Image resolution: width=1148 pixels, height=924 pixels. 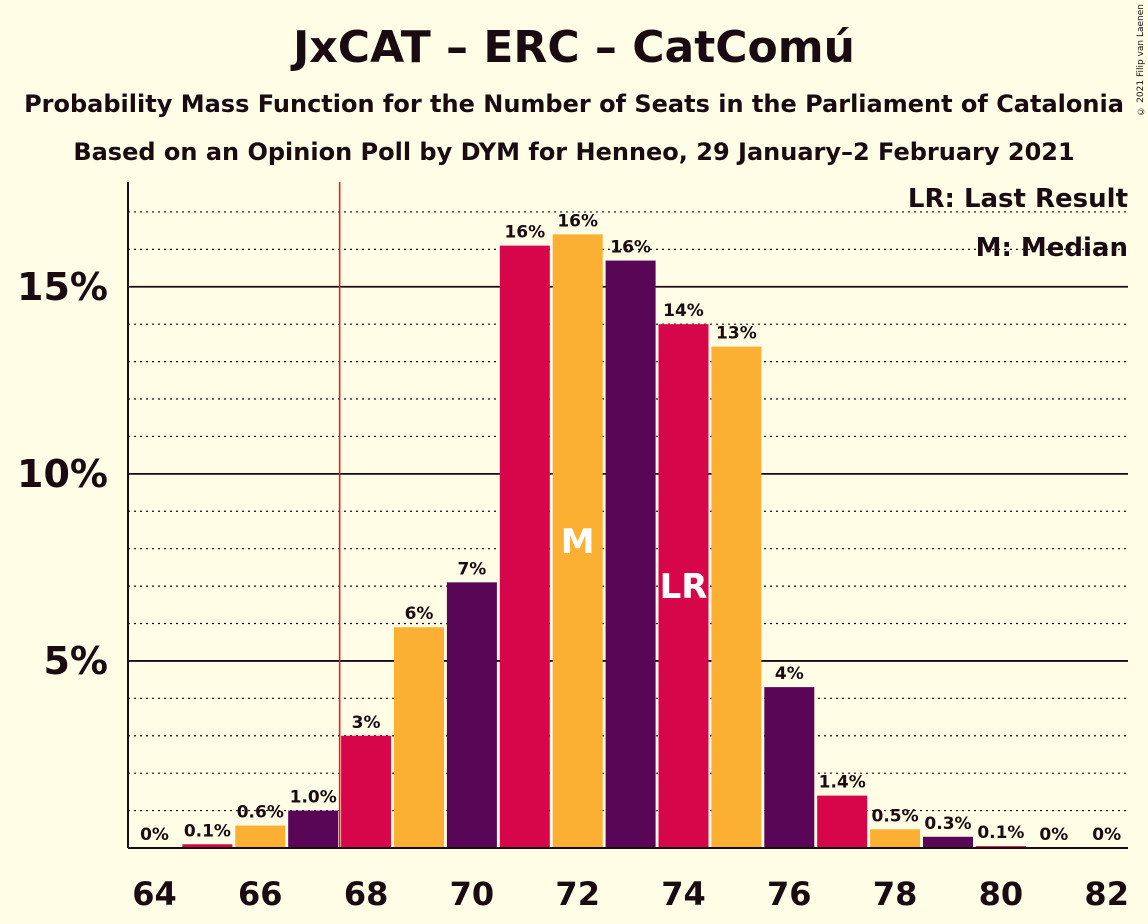 What do you see at coordinates (62, 287) in the screenshot?
I see `y-tick-label: 15%` at bounding box center [62, 287].